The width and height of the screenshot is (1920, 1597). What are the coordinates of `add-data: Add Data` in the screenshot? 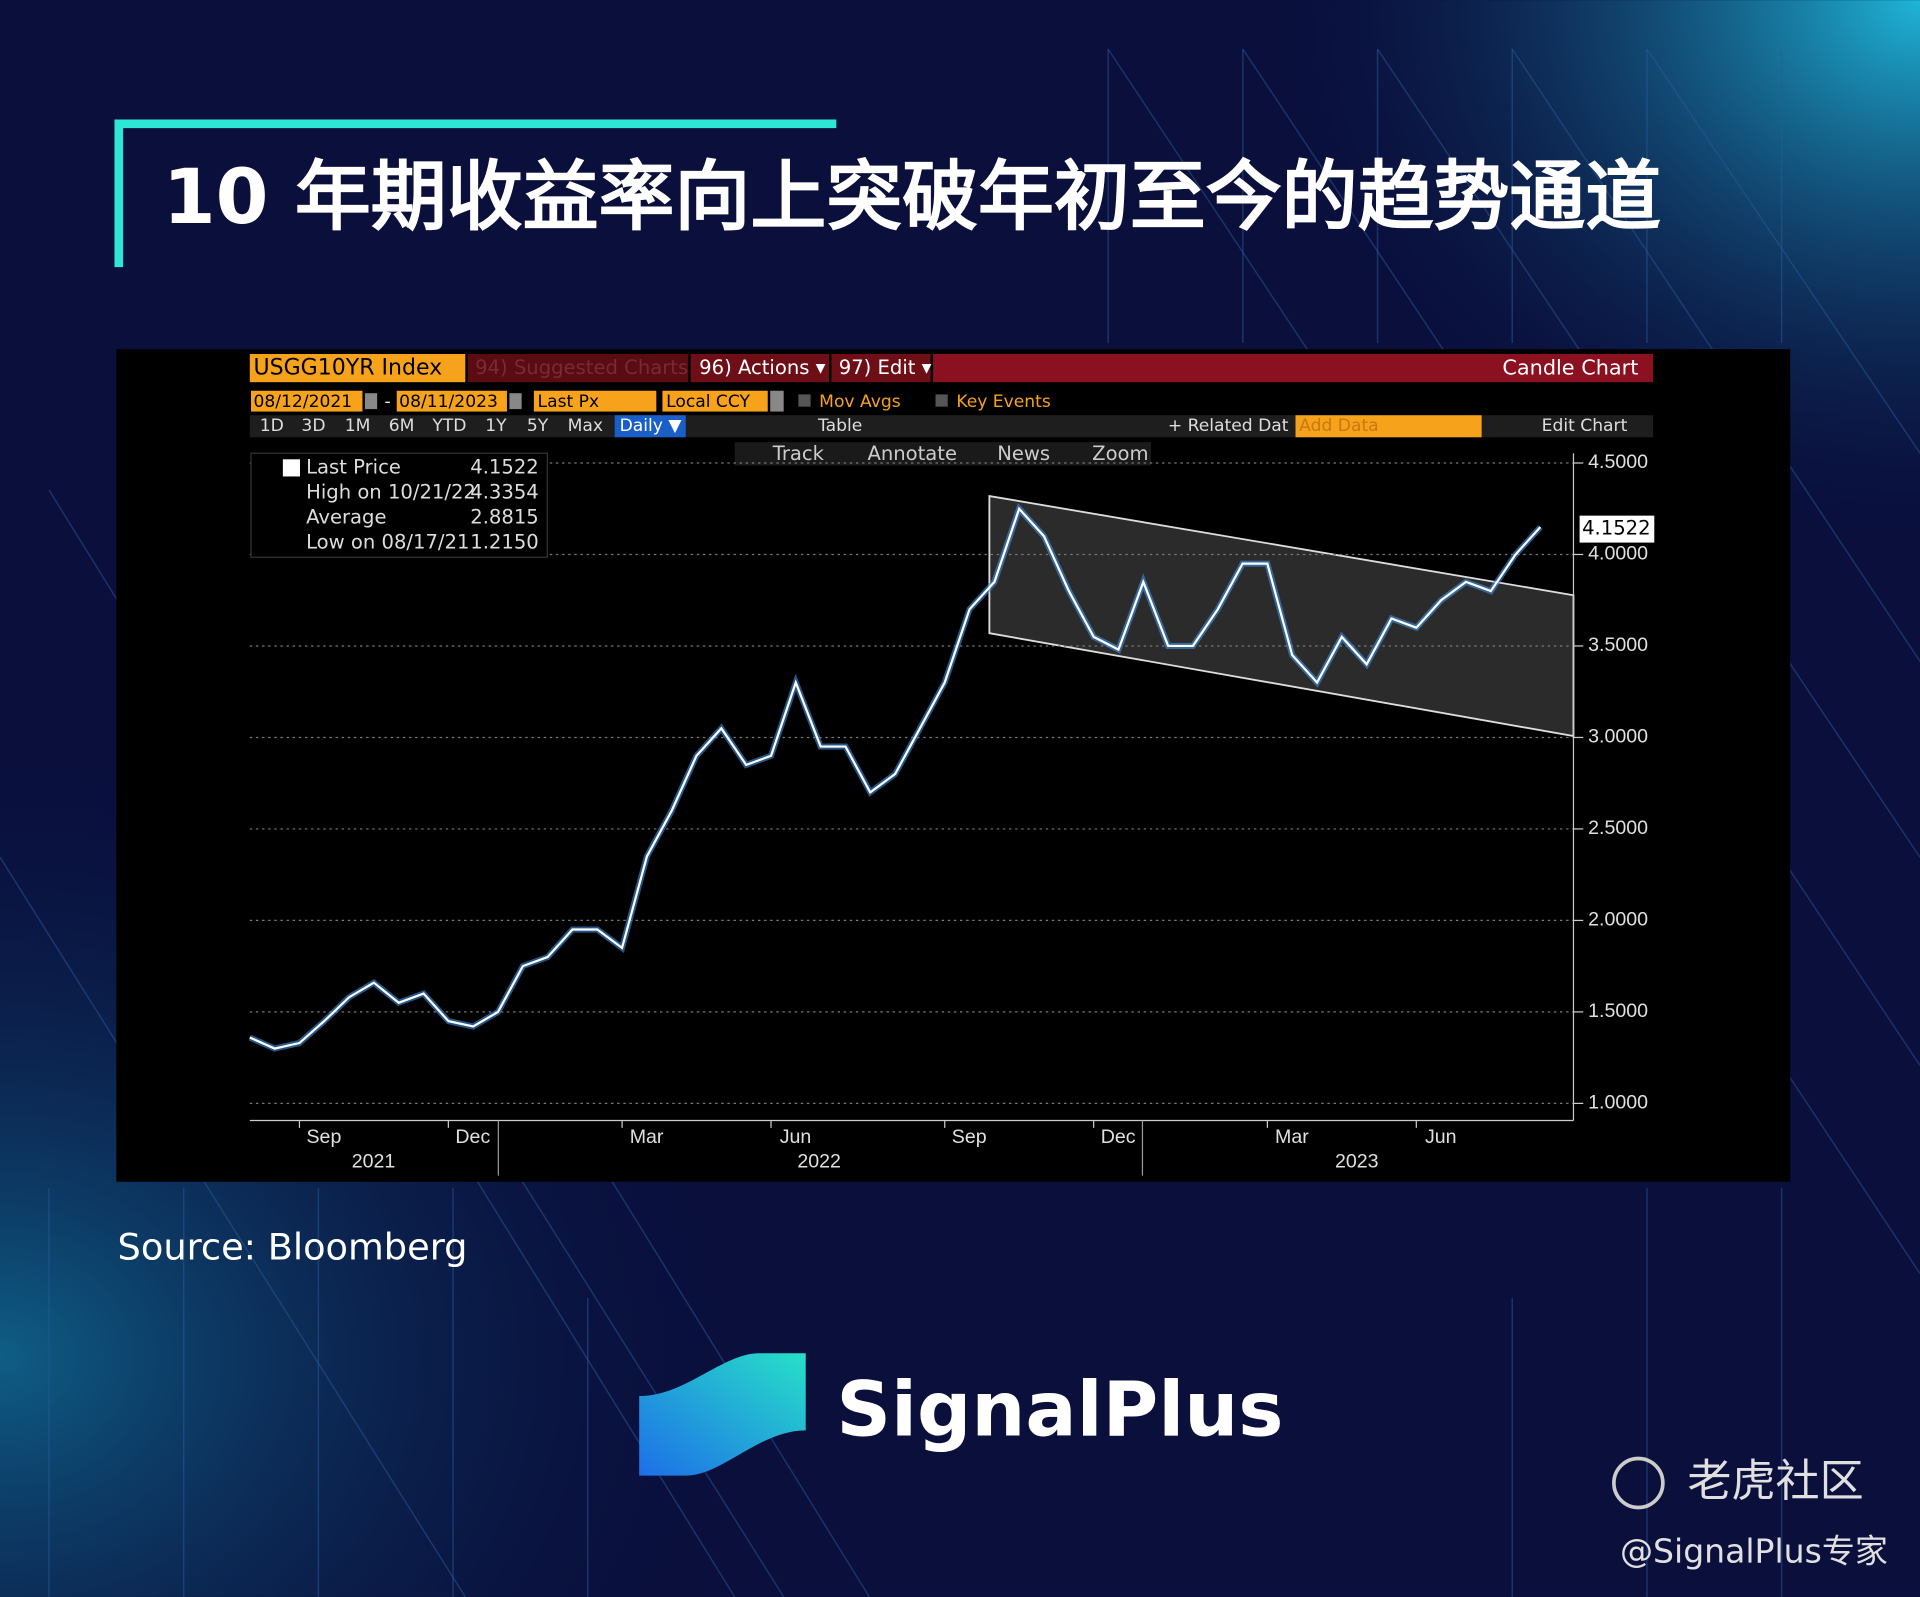 It's located at (1339, 426).